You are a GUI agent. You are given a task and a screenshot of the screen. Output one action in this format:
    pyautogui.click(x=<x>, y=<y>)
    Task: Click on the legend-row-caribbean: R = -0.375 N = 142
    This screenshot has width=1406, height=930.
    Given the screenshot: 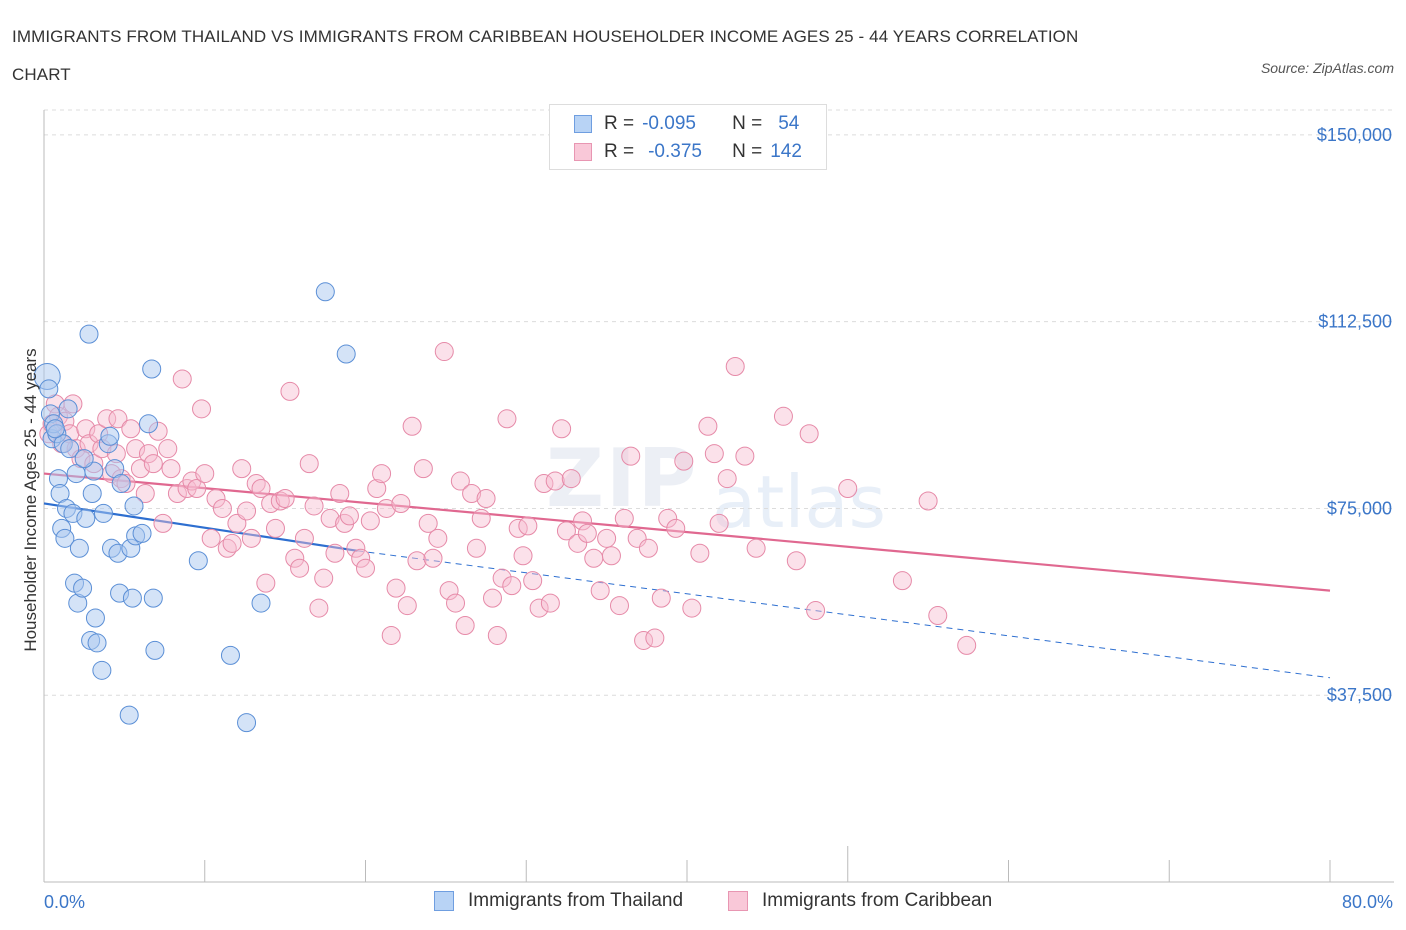 What is the action you would take?
    pyautogui.click(x=688, y=152)
    